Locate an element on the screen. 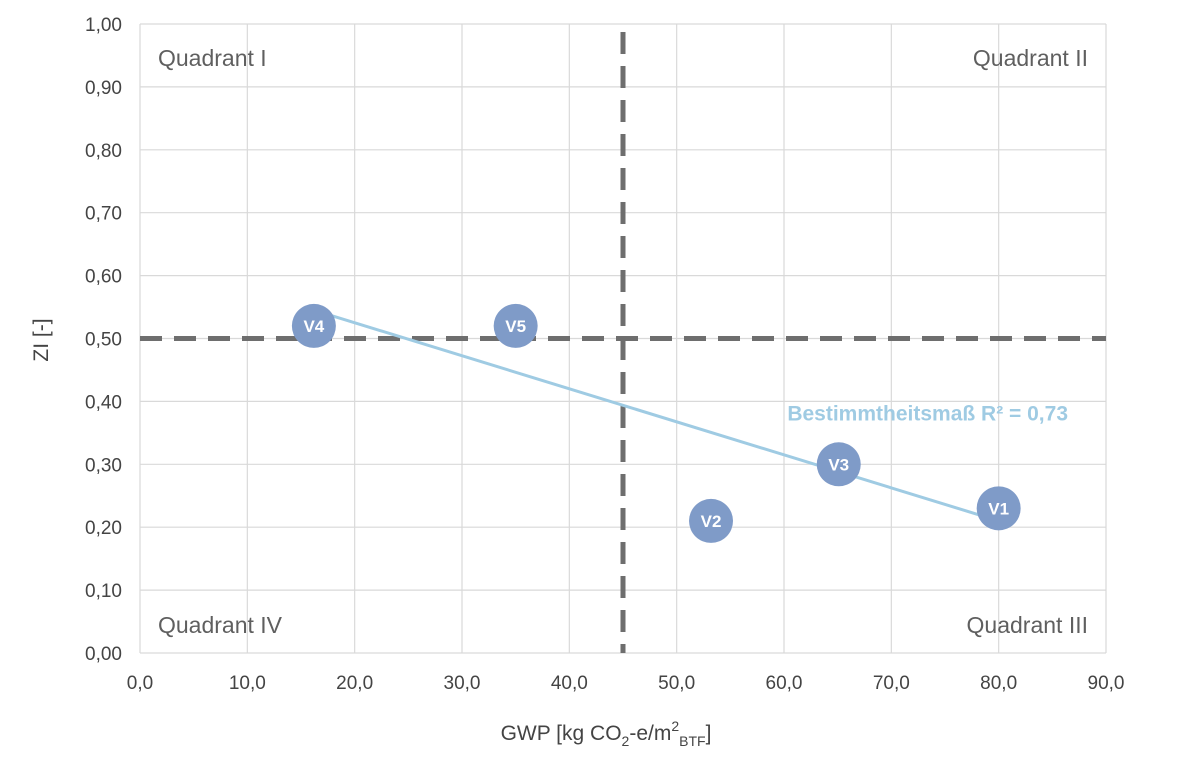 This screenshot has height=766, width=1186. r-squared-label: Bestimmtheitsmaß R² = 0,73 is located at coordinates (927, 413).